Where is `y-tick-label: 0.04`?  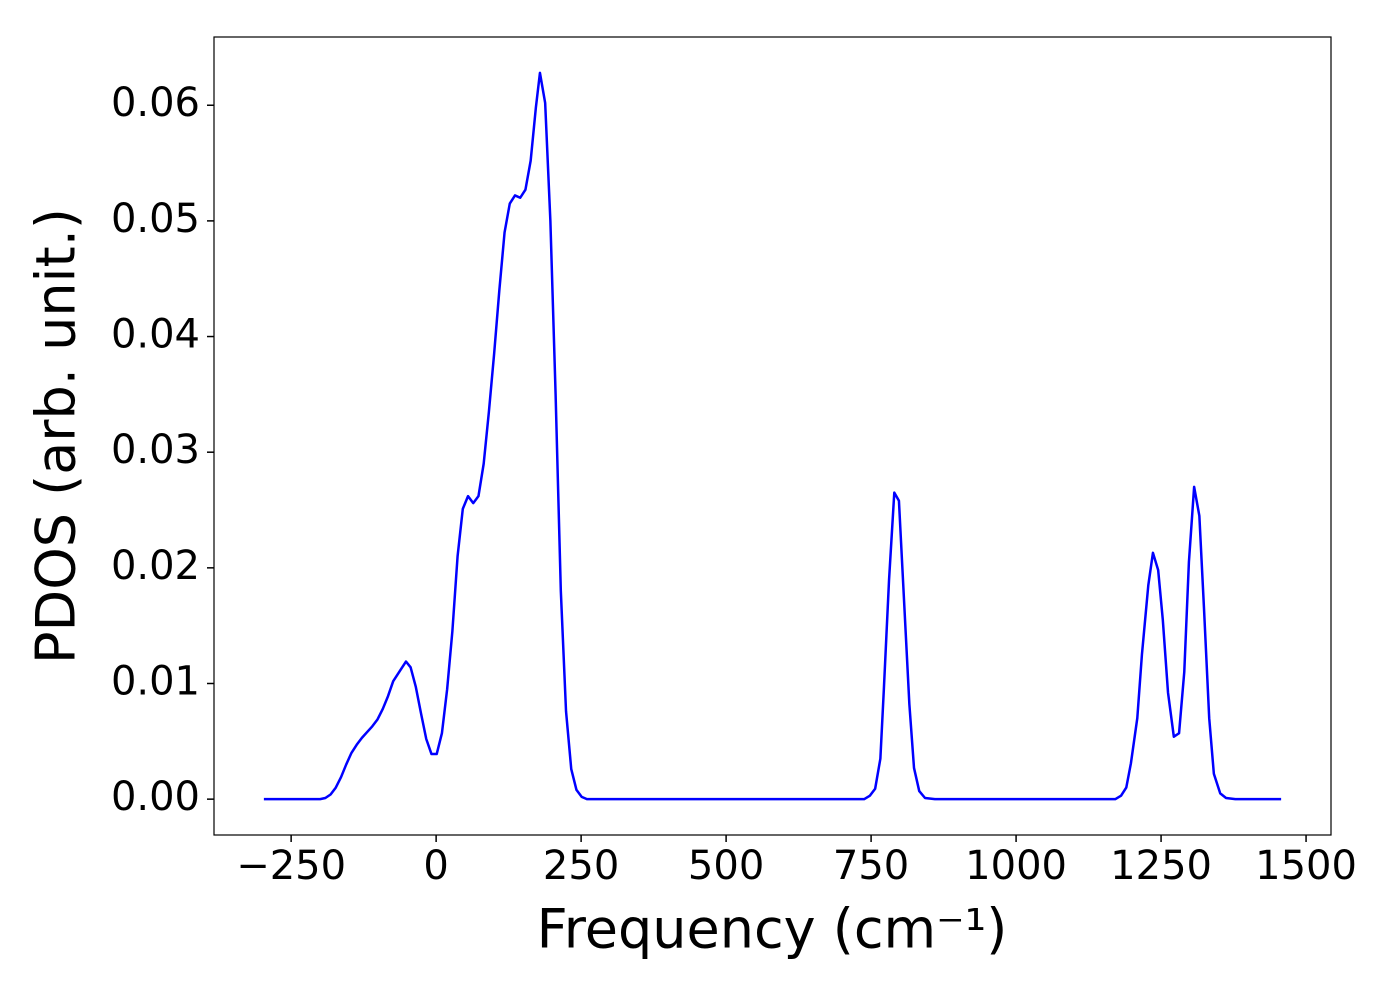 y-tick-label: 0.04 is located at coordinates (155, 335).